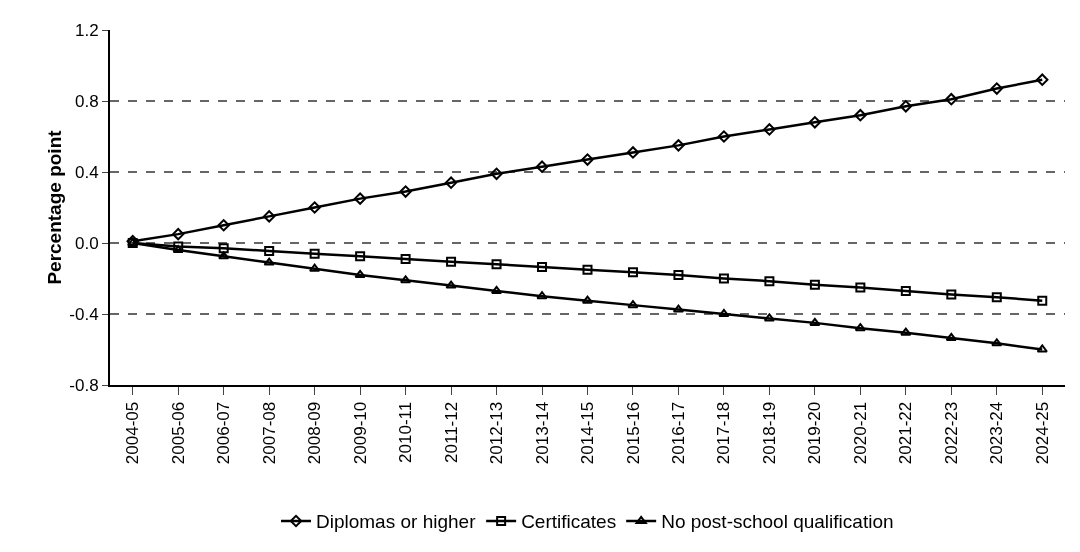 Image resolution: width=1080 pixels, height=552 pixels. Describe the element at coordinates (224, 433) in the screenshot. I see `x-tick-label: 2006-07` at that location.